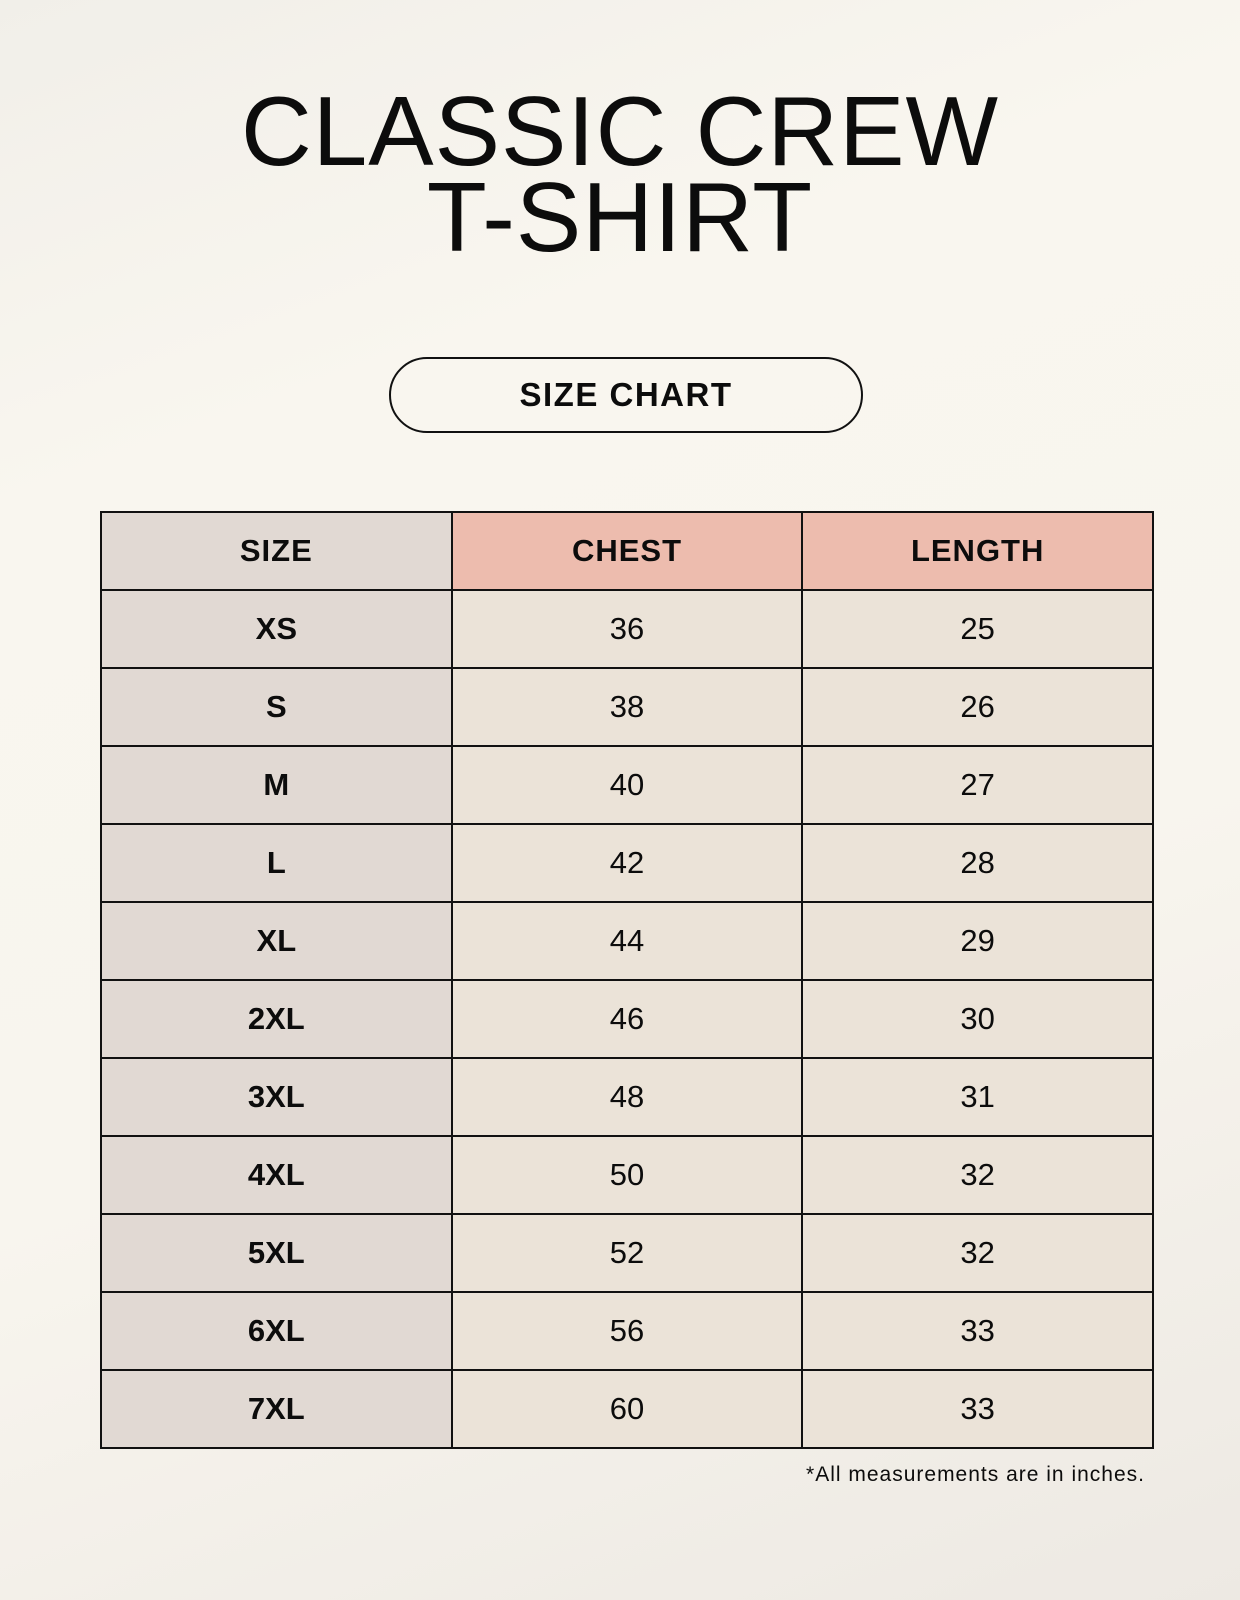 The width and height of the screenshot is (1240, 1600). I want to click on chest-cell: 46, so click(627, 1019).